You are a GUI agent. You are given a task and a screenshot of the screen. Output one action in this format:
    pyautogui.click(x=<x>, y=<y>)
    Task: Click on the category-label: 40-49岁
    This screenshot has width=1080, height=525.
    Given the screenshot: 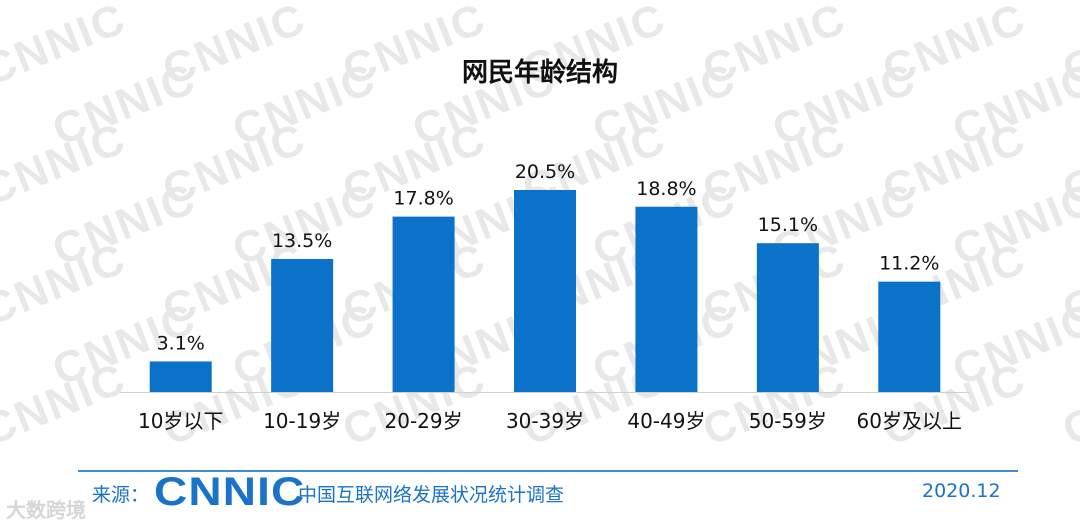 What is the action you would take?
    pyautogui.click(x=666, y=421)
    